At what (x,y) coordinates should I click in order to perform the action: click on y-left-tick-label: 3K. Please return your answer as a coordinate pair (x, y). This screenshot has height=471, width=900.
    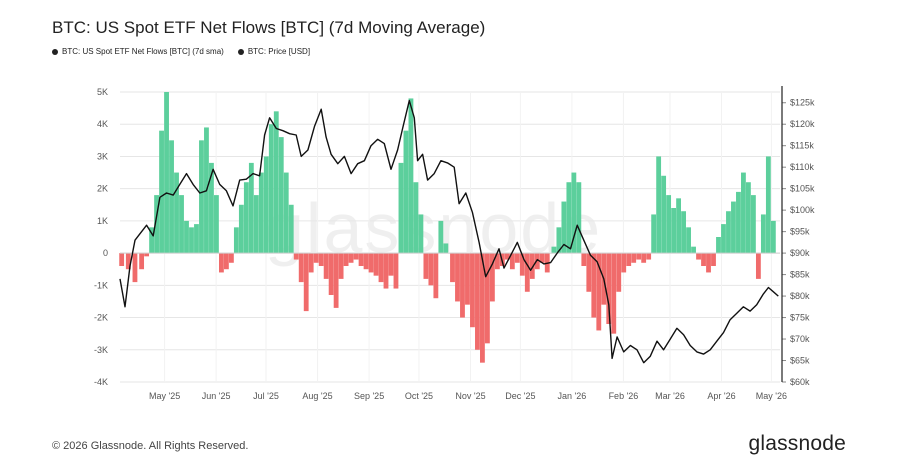
    Looking at the image, I should click on (102, 156).